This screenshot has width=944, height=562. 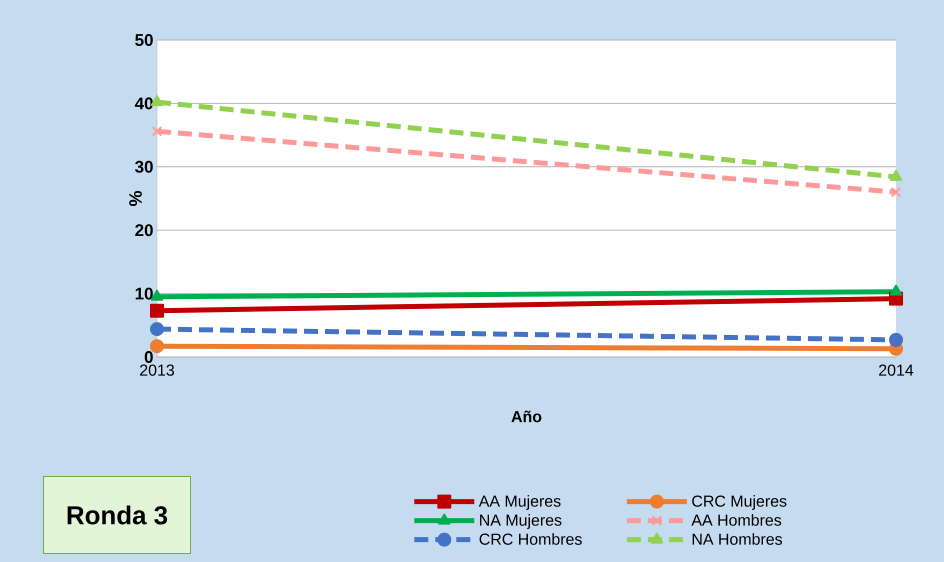 I want to click on legend-label: NA Mujeres, so click(x=521, y=521).